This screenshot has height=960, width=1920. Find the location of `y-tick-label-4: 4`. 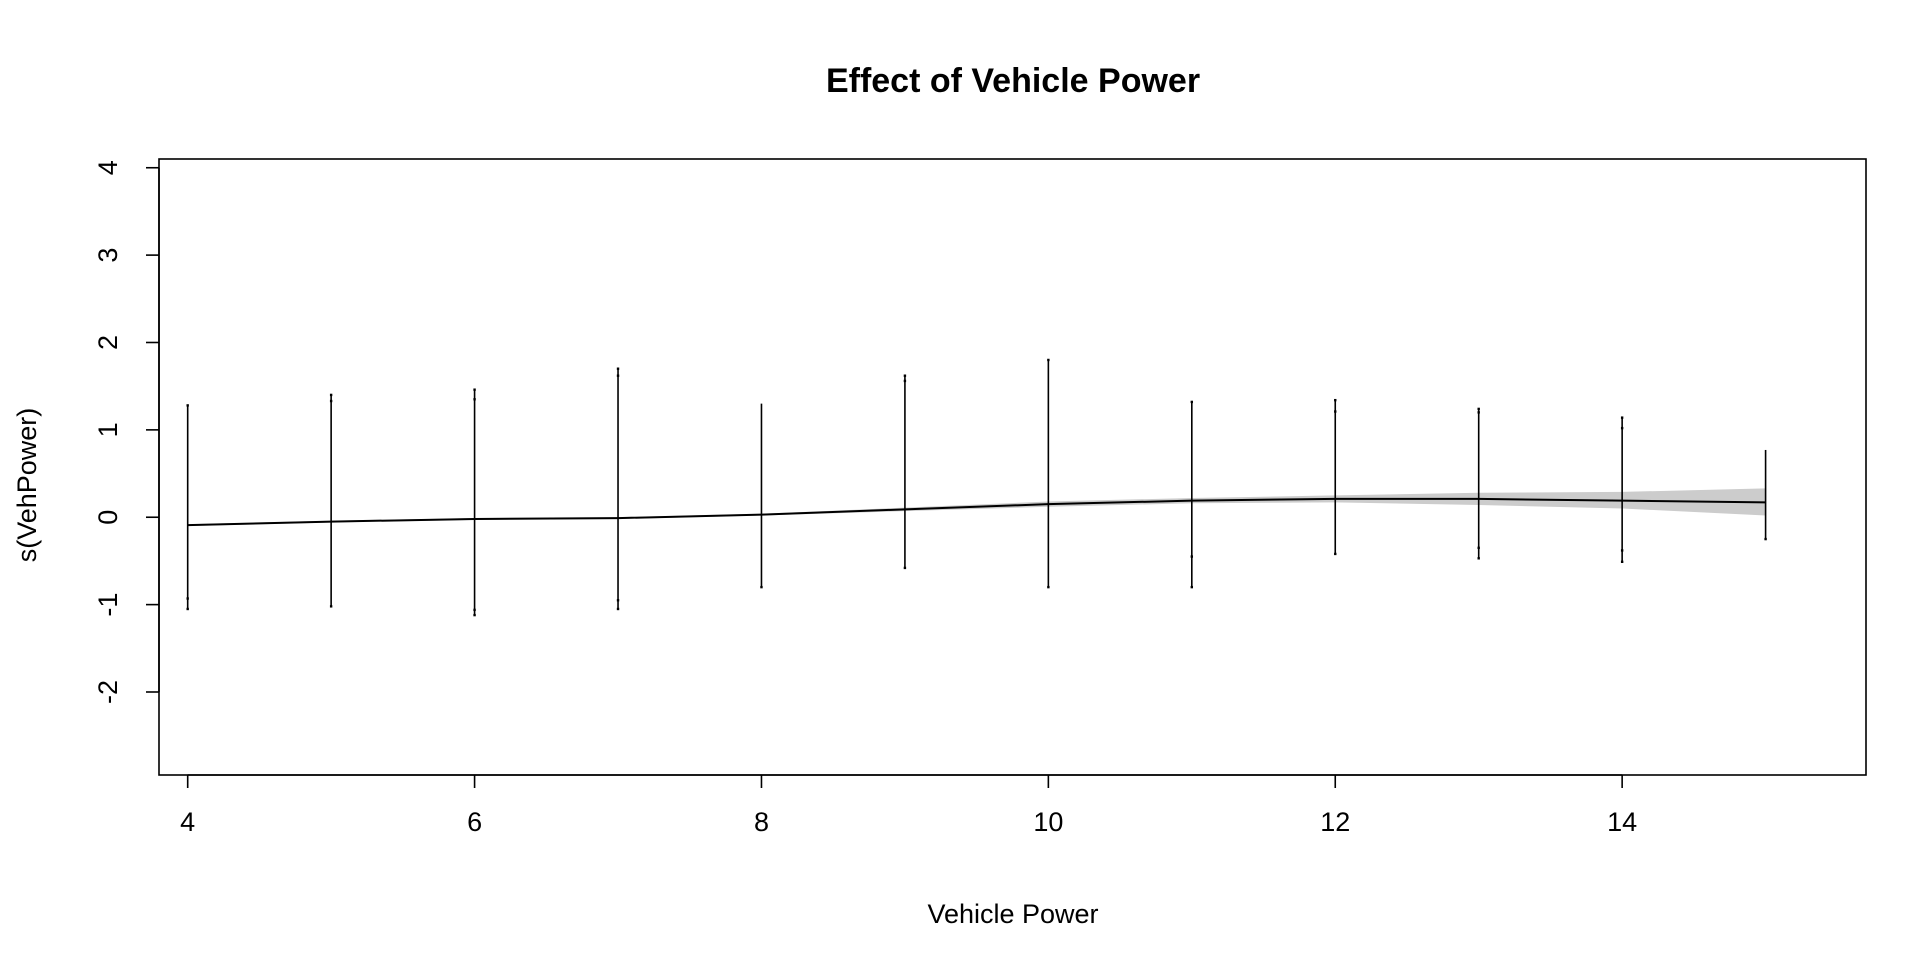

y-tick-label-4: 4 is located at coordinates (108, 167).